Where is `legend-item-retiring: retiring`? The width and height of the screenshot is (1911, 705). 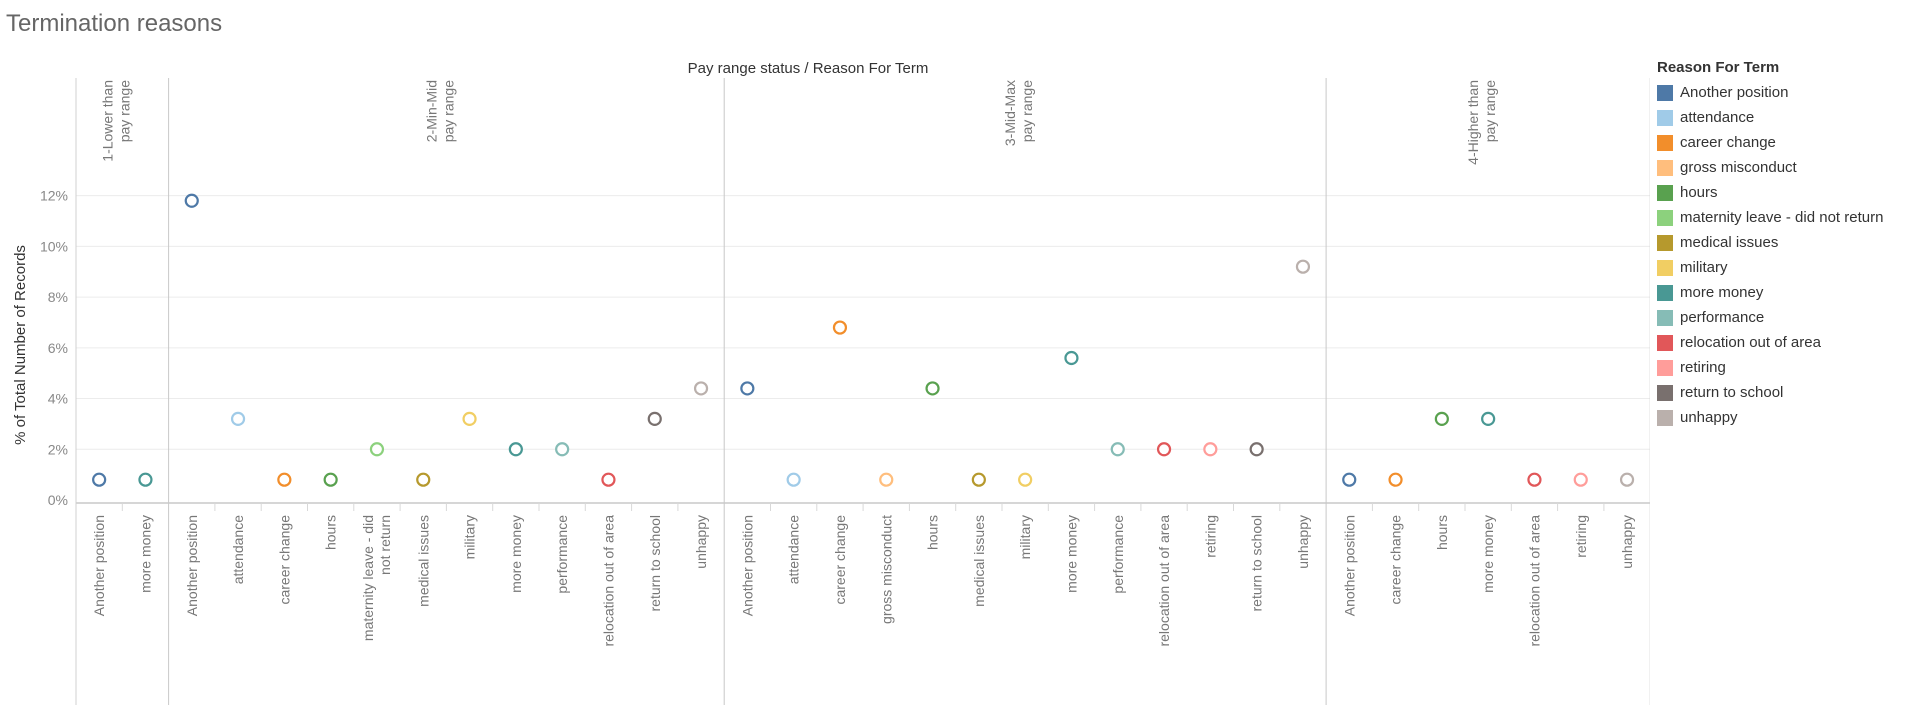 legend-item-retiring: retiring is located at coordinates (1770, 367).